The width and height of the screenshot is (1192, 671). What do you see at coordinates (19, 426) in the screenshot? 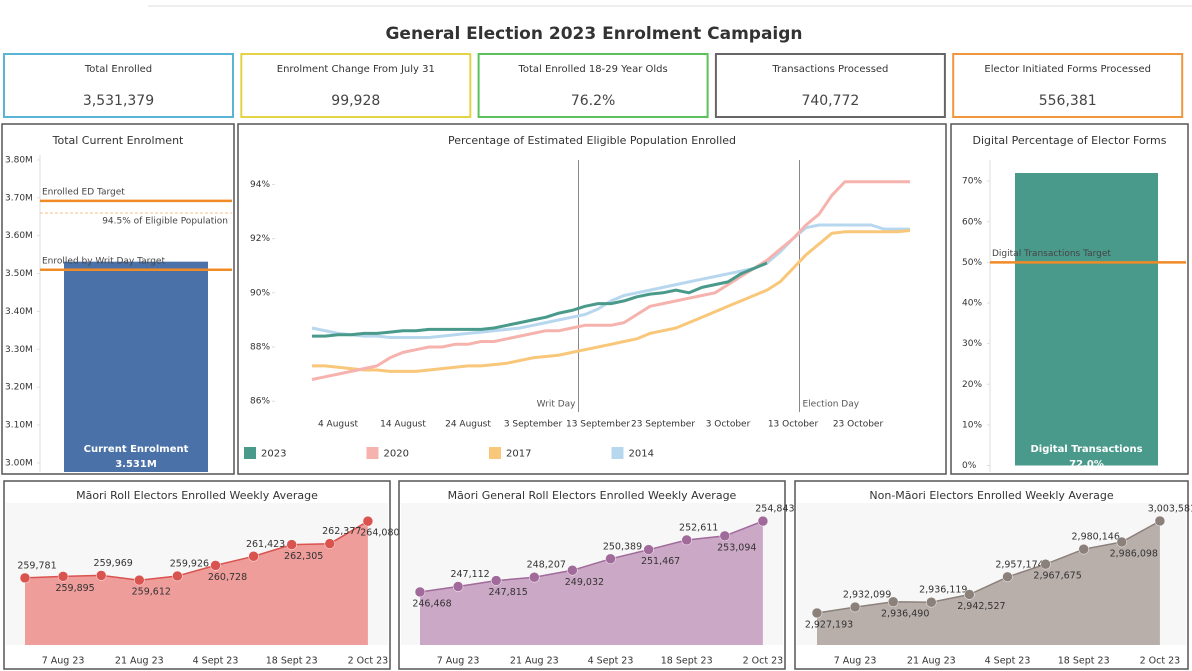
I see `y-tick-label: 3.10M` at bounding box center [19, 426].